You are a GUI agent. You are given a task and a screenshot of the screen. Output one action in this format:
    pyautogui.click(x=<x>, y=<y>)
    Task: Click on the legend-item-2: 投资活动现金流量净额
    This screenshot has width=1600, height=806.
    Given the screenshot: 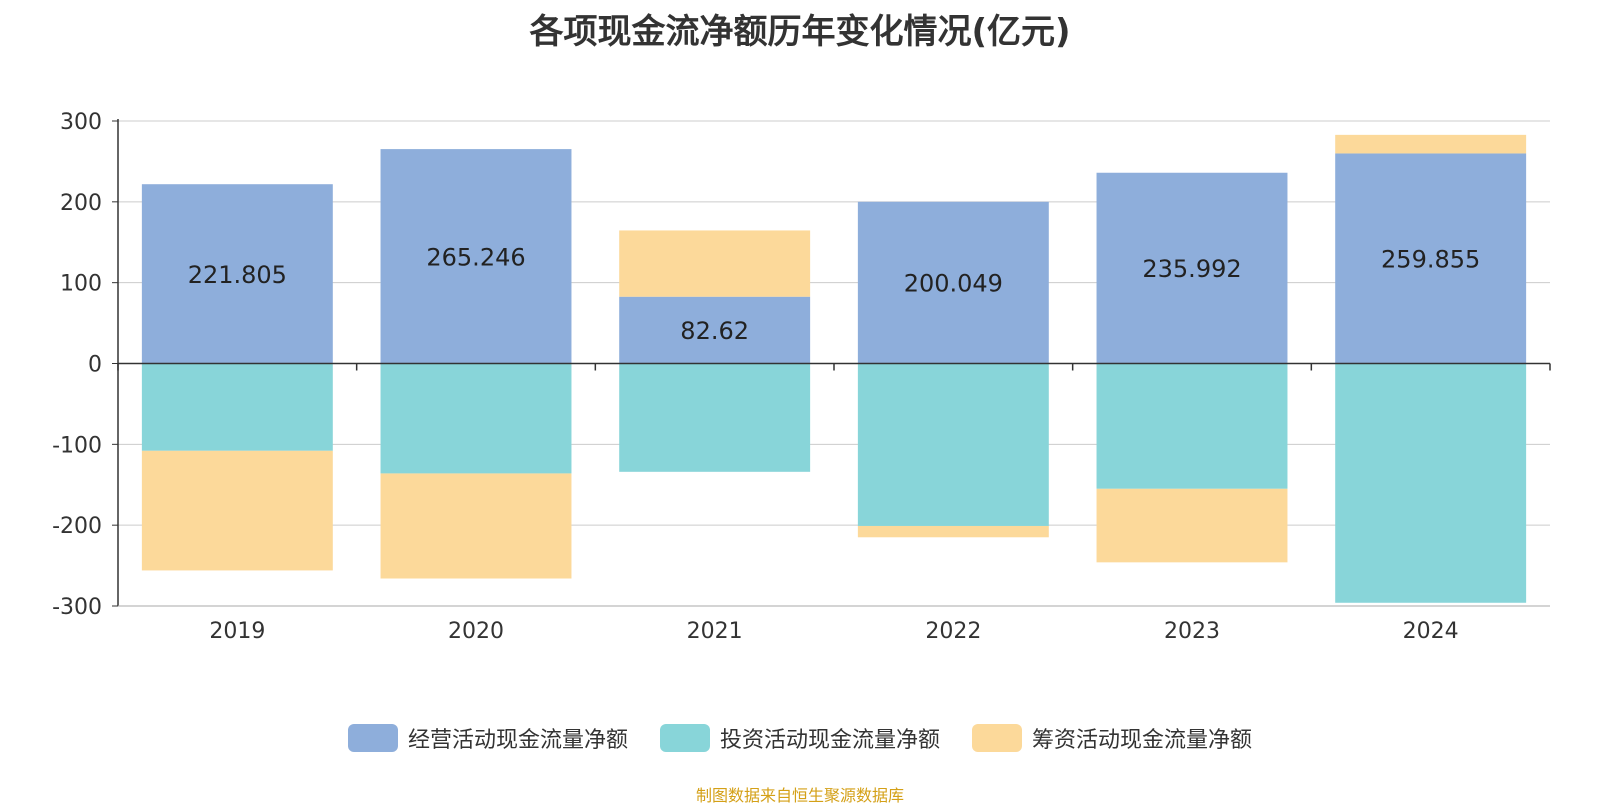 What is the action you would take?
    pyautogui.click(x=799, y=738)
    